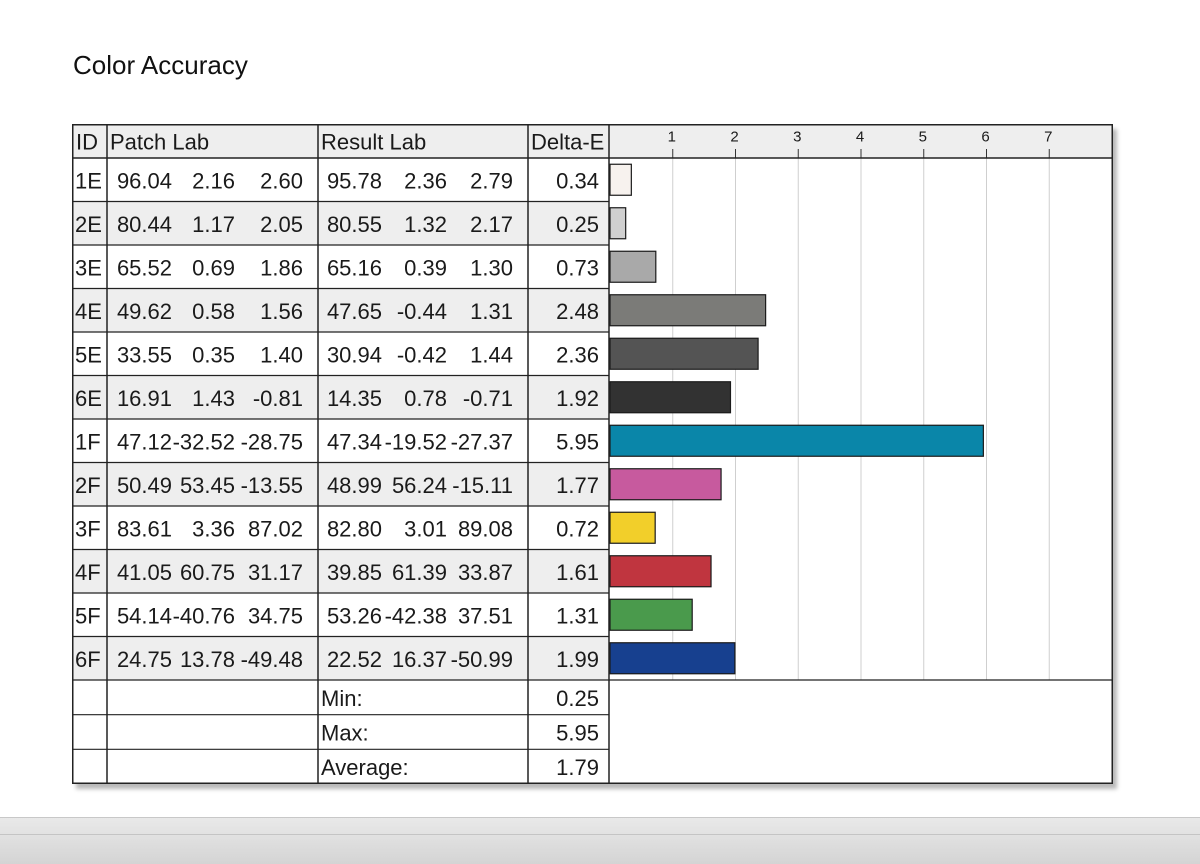  I want to click on summary-value: 0.25, so click(577, 698).